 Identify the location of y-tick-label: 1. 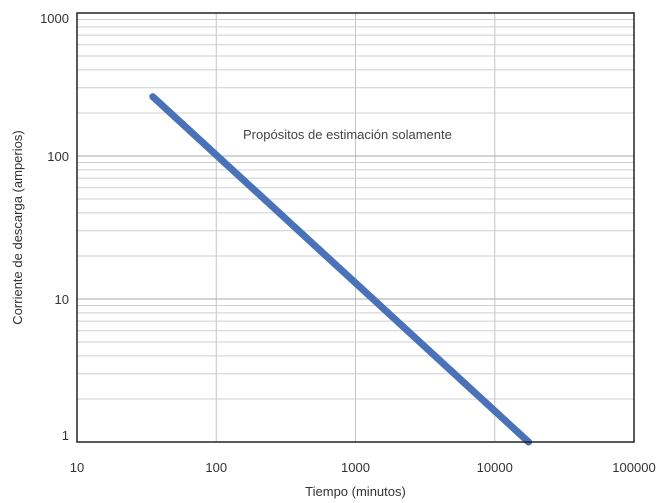
(65, 435).